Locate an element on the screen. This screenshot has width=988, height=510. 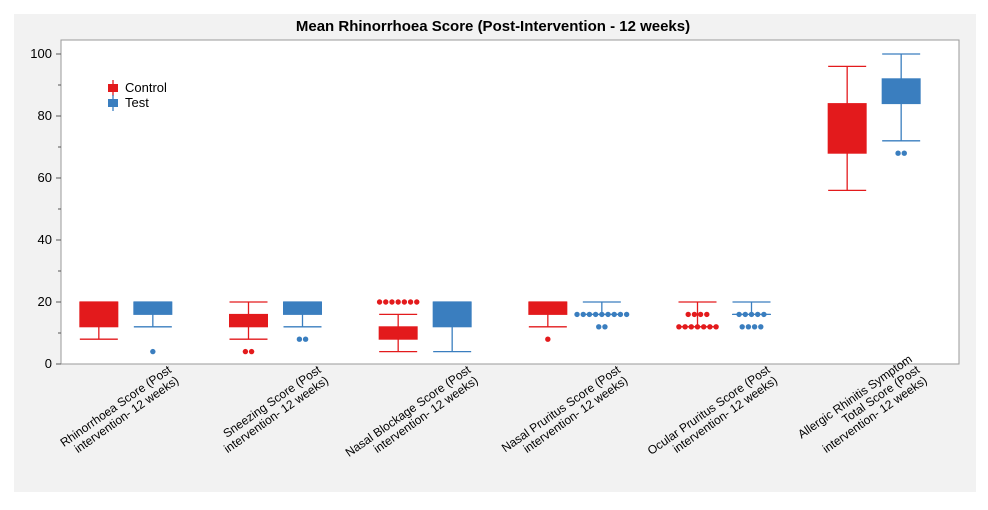
x-category-label-line: Ocular Pruritus Score (Post is located at coordinates (709, 410).